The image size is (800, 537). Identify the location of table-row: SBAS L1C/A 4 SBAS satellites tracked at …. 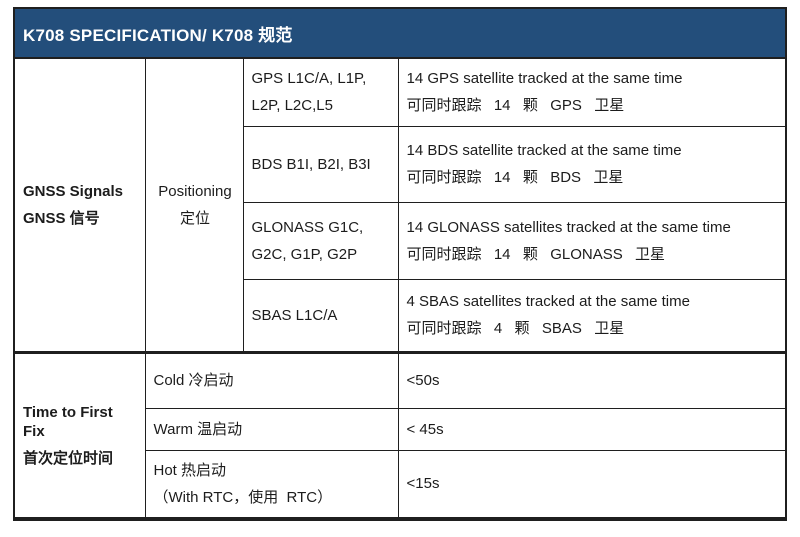
(400, 315).